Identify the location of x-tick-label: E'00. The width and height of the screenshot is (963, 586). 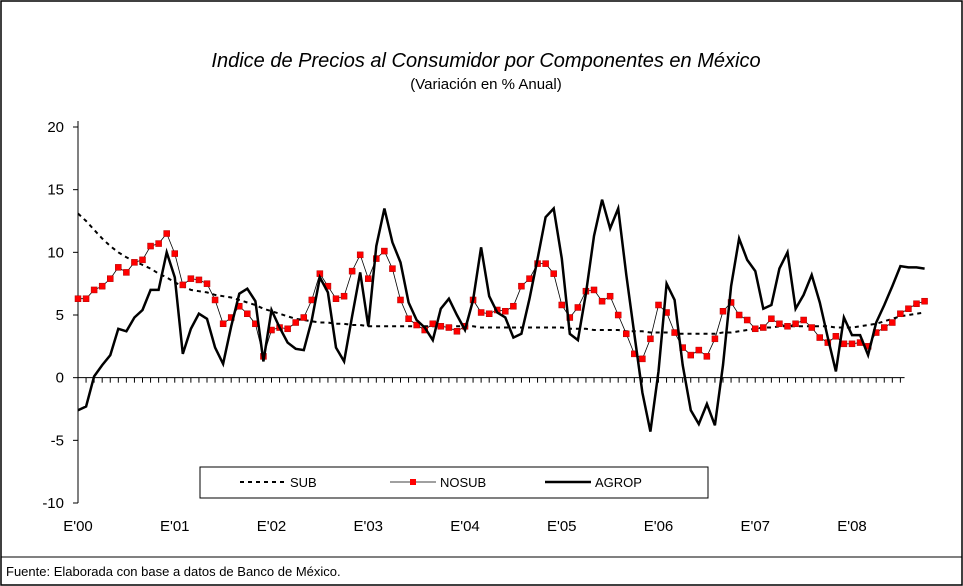
(78, 526).